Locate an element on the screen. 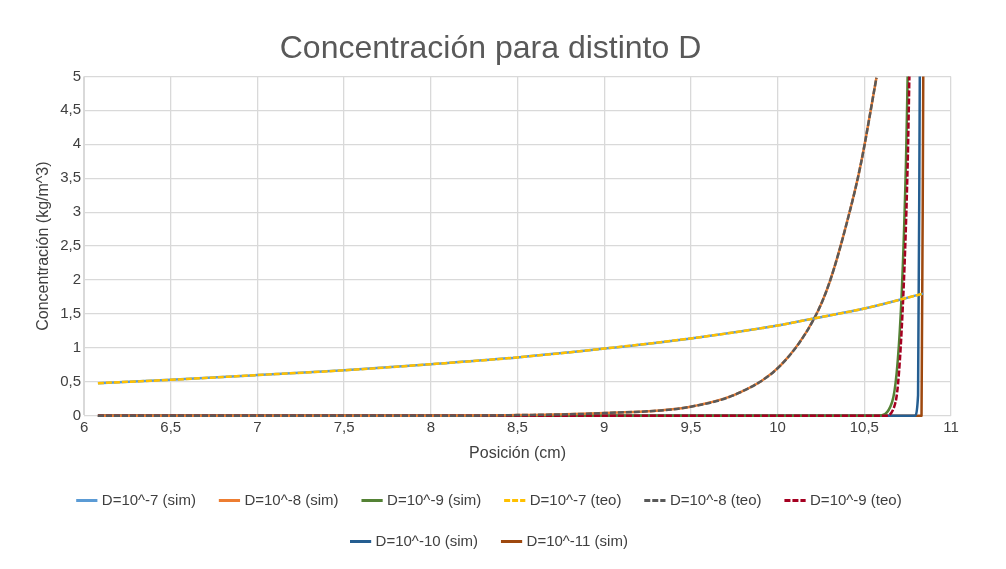 This screenshot has width=1006, height=569. y-tick-label: 3,5 is located at coordinates (71, 177).